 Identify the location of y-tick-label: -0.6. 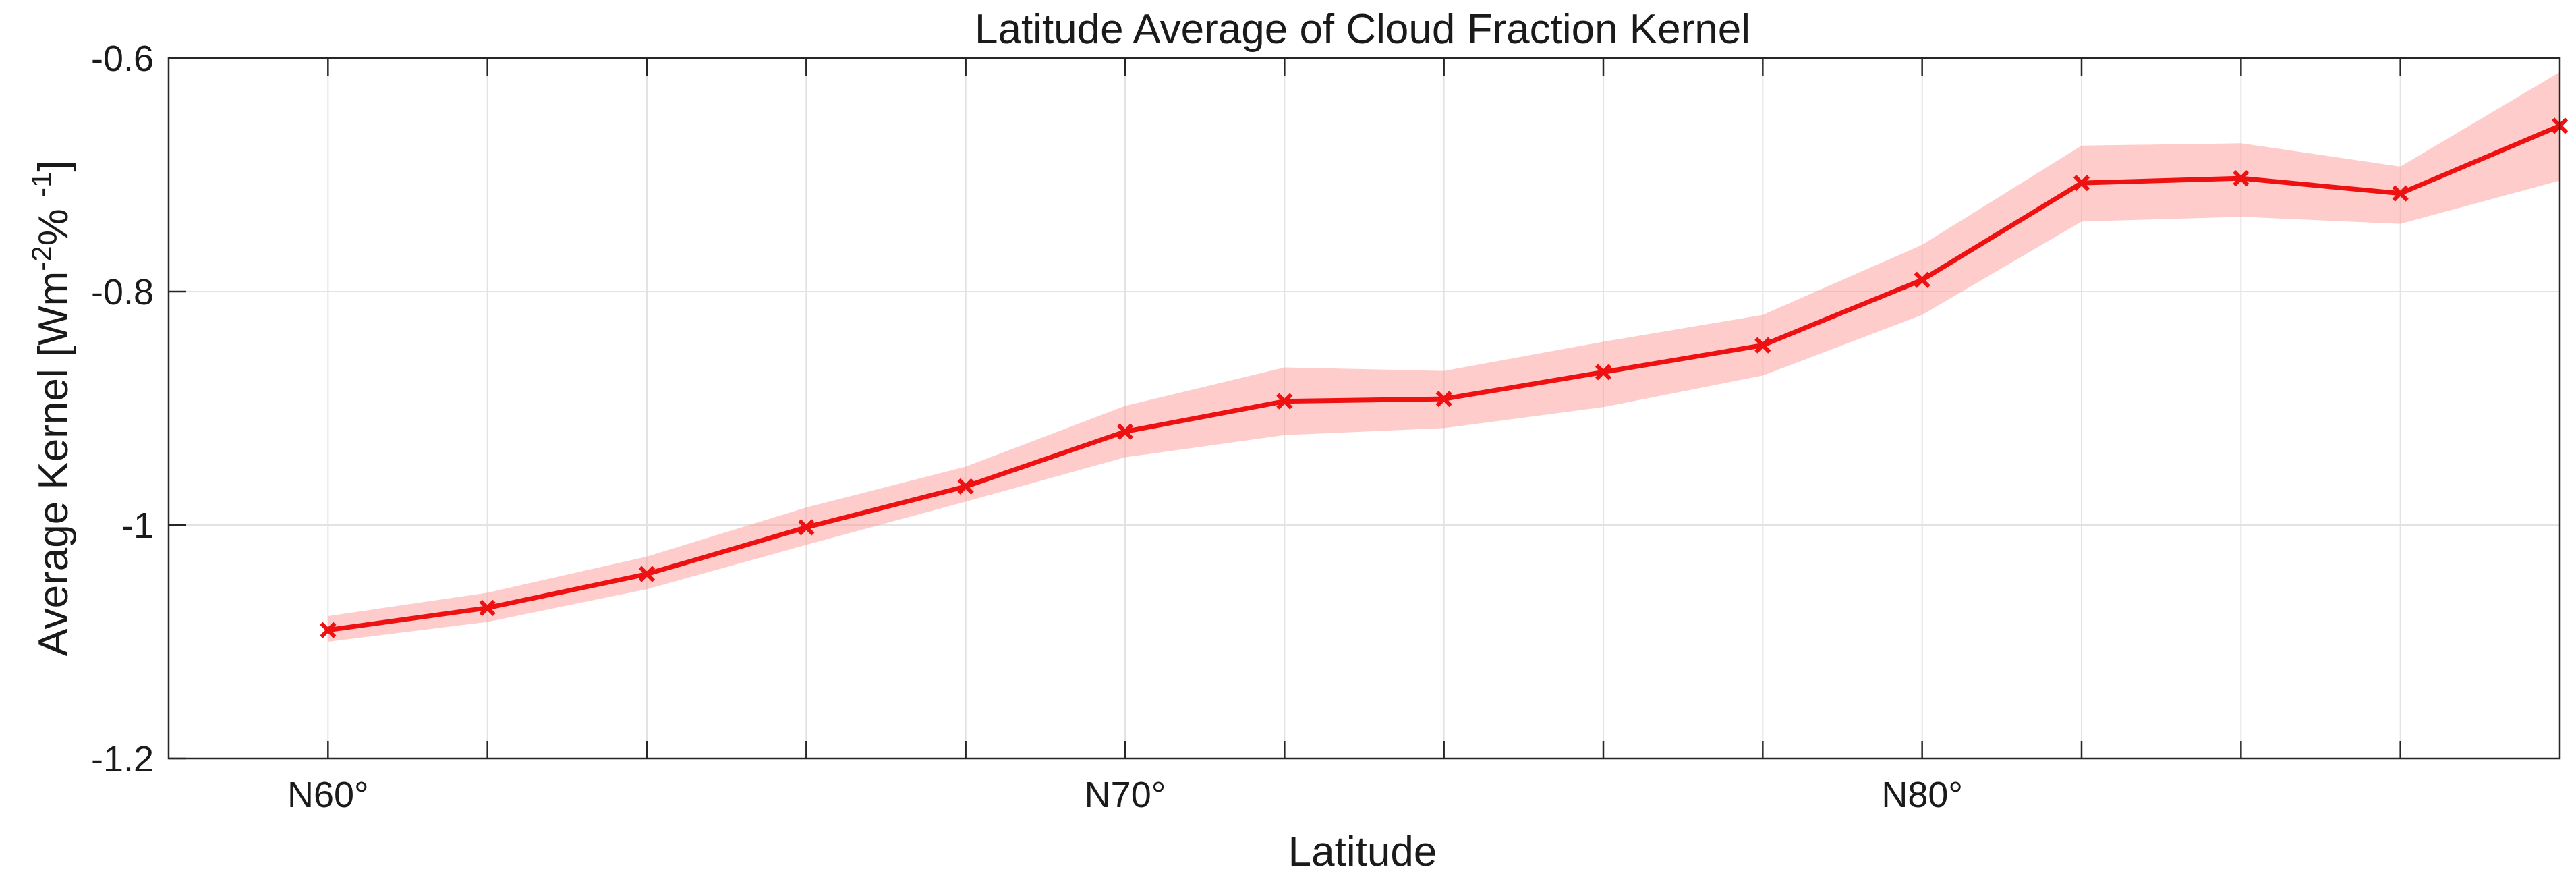
(122, 58).